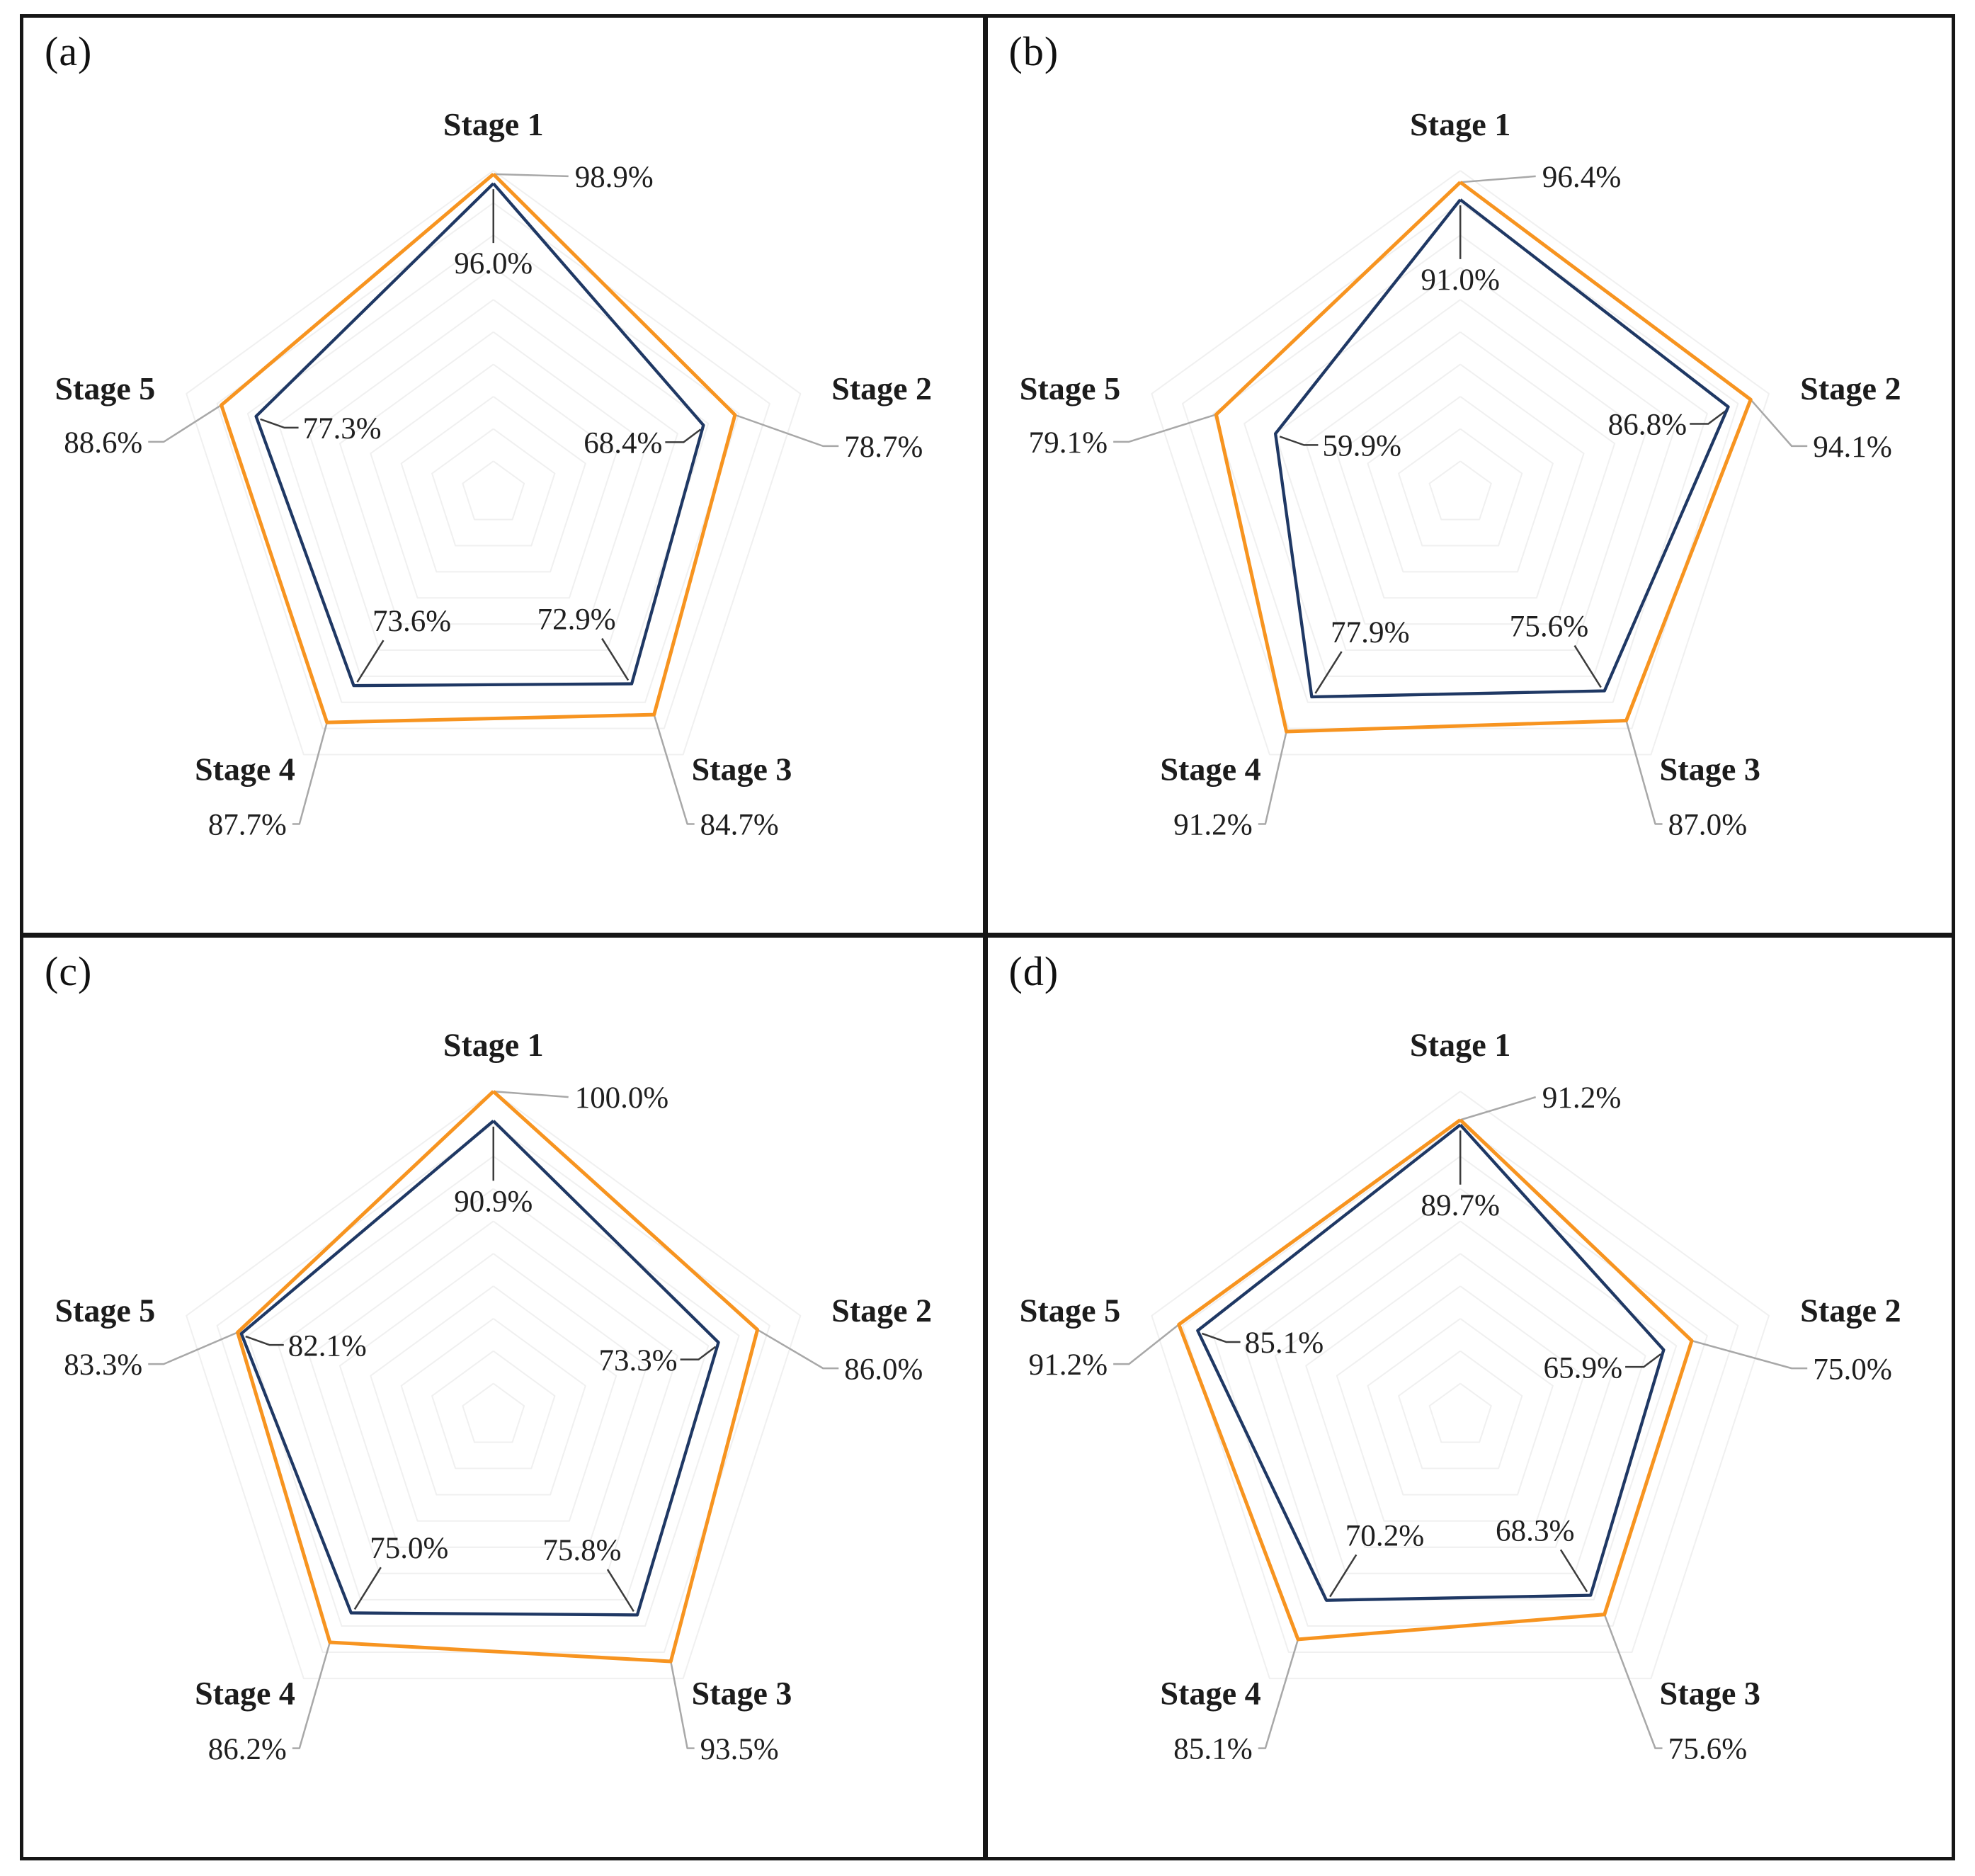  Describe the element at coordinates (739, 1749) in the screenshot. I see `value-label-outer: 93.5%` at that location.